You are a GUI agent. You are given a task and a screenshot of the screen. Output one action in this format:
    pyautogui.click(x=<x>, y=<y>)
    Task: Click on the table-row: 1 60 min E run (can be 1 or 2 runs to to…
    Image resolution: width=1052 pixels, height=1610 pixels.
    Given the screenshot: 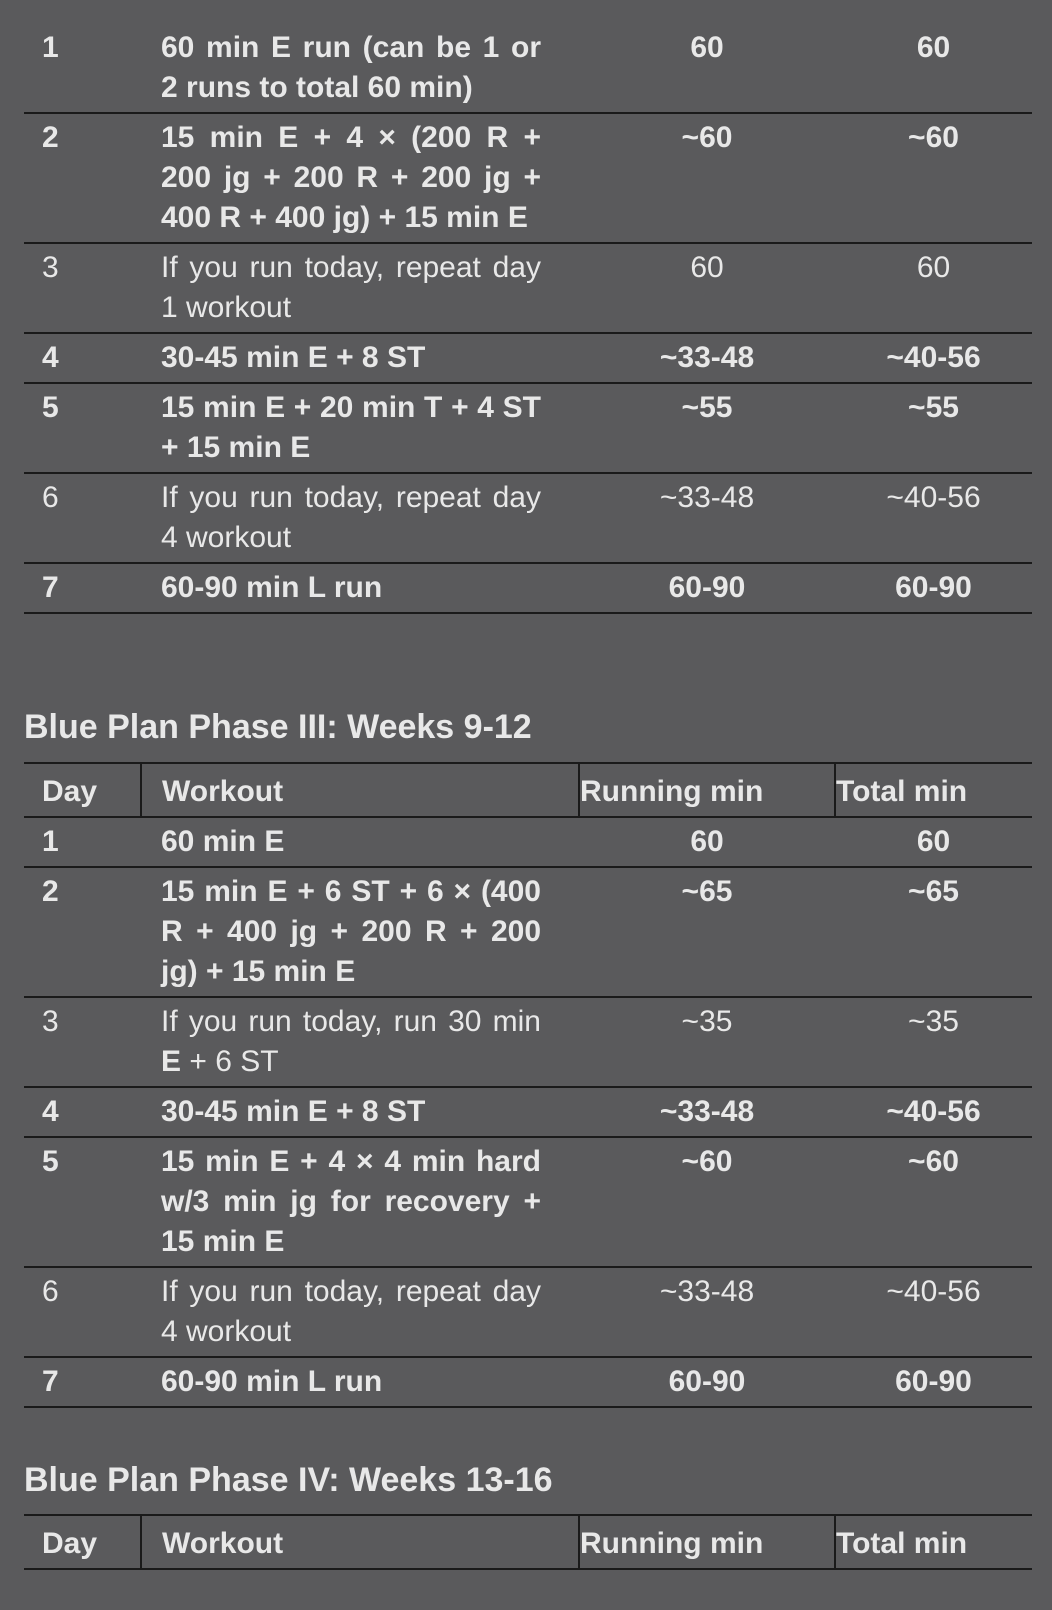 What is the action you would take?
    pyautogui.click(x=528, y=69)
    